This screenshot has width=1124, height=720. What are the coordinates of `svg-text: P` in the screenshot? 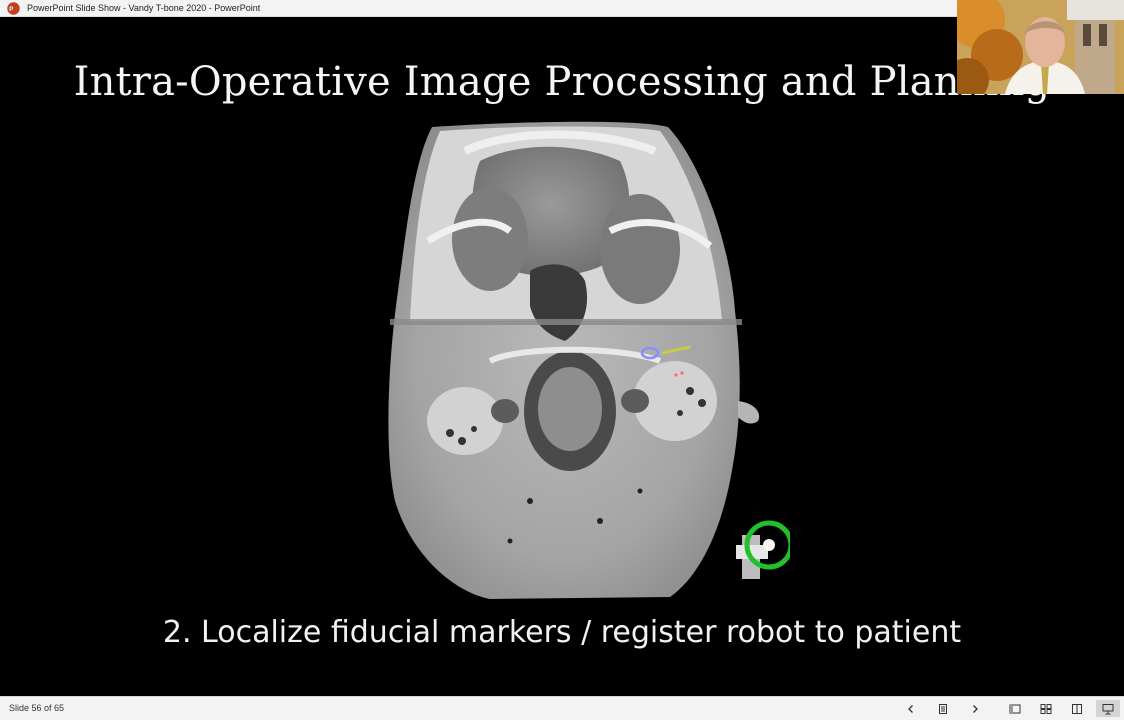 It's located at (11, 10).